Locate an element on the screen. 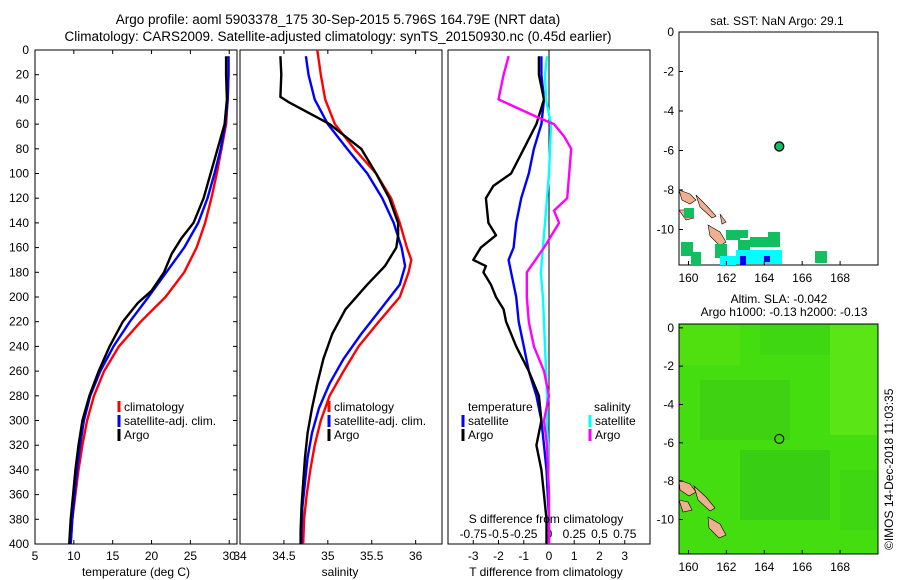  depth-tick-label: 20 is located at coordinates (23, 75).